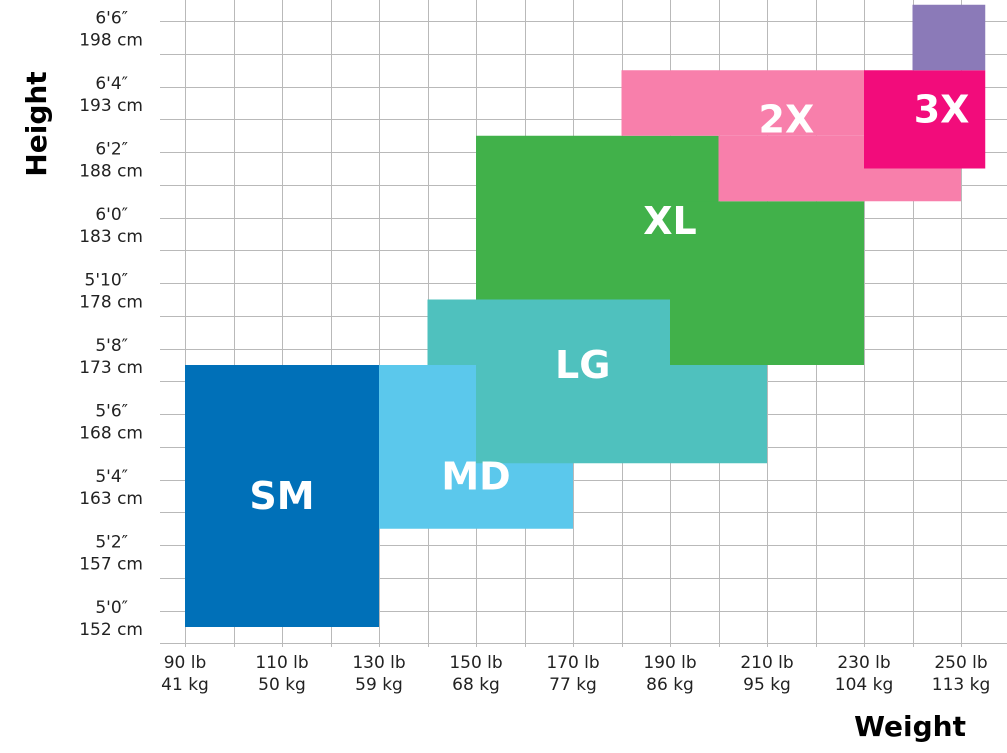 The height and width of the screenshot is (753, 1007). Describe the element at coordinates (111, 303) in the screenshot. I see `y-tick-cm: 178 cm` at that location.